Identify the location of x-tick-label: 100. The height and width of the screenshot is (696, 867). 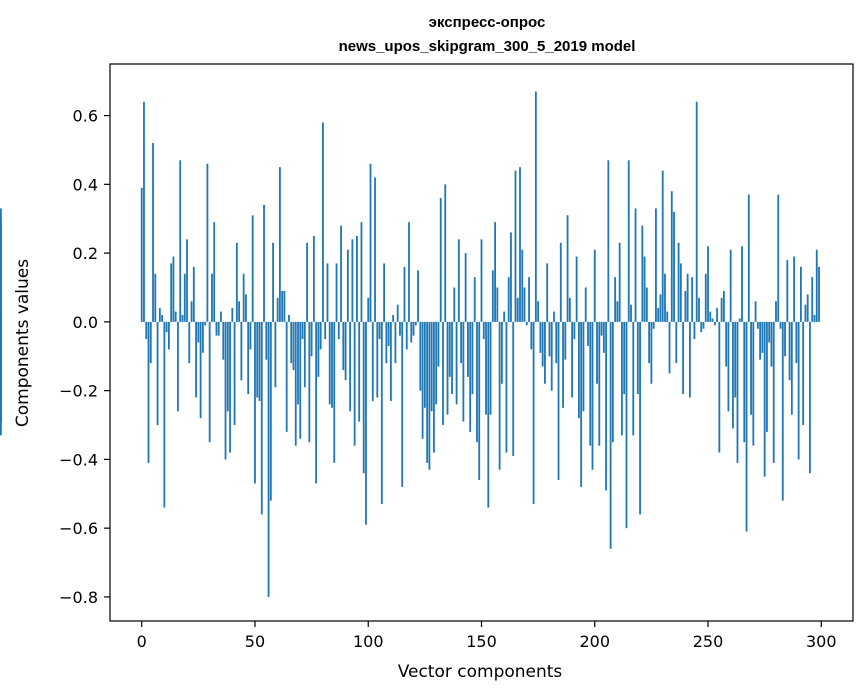
(368, 641).